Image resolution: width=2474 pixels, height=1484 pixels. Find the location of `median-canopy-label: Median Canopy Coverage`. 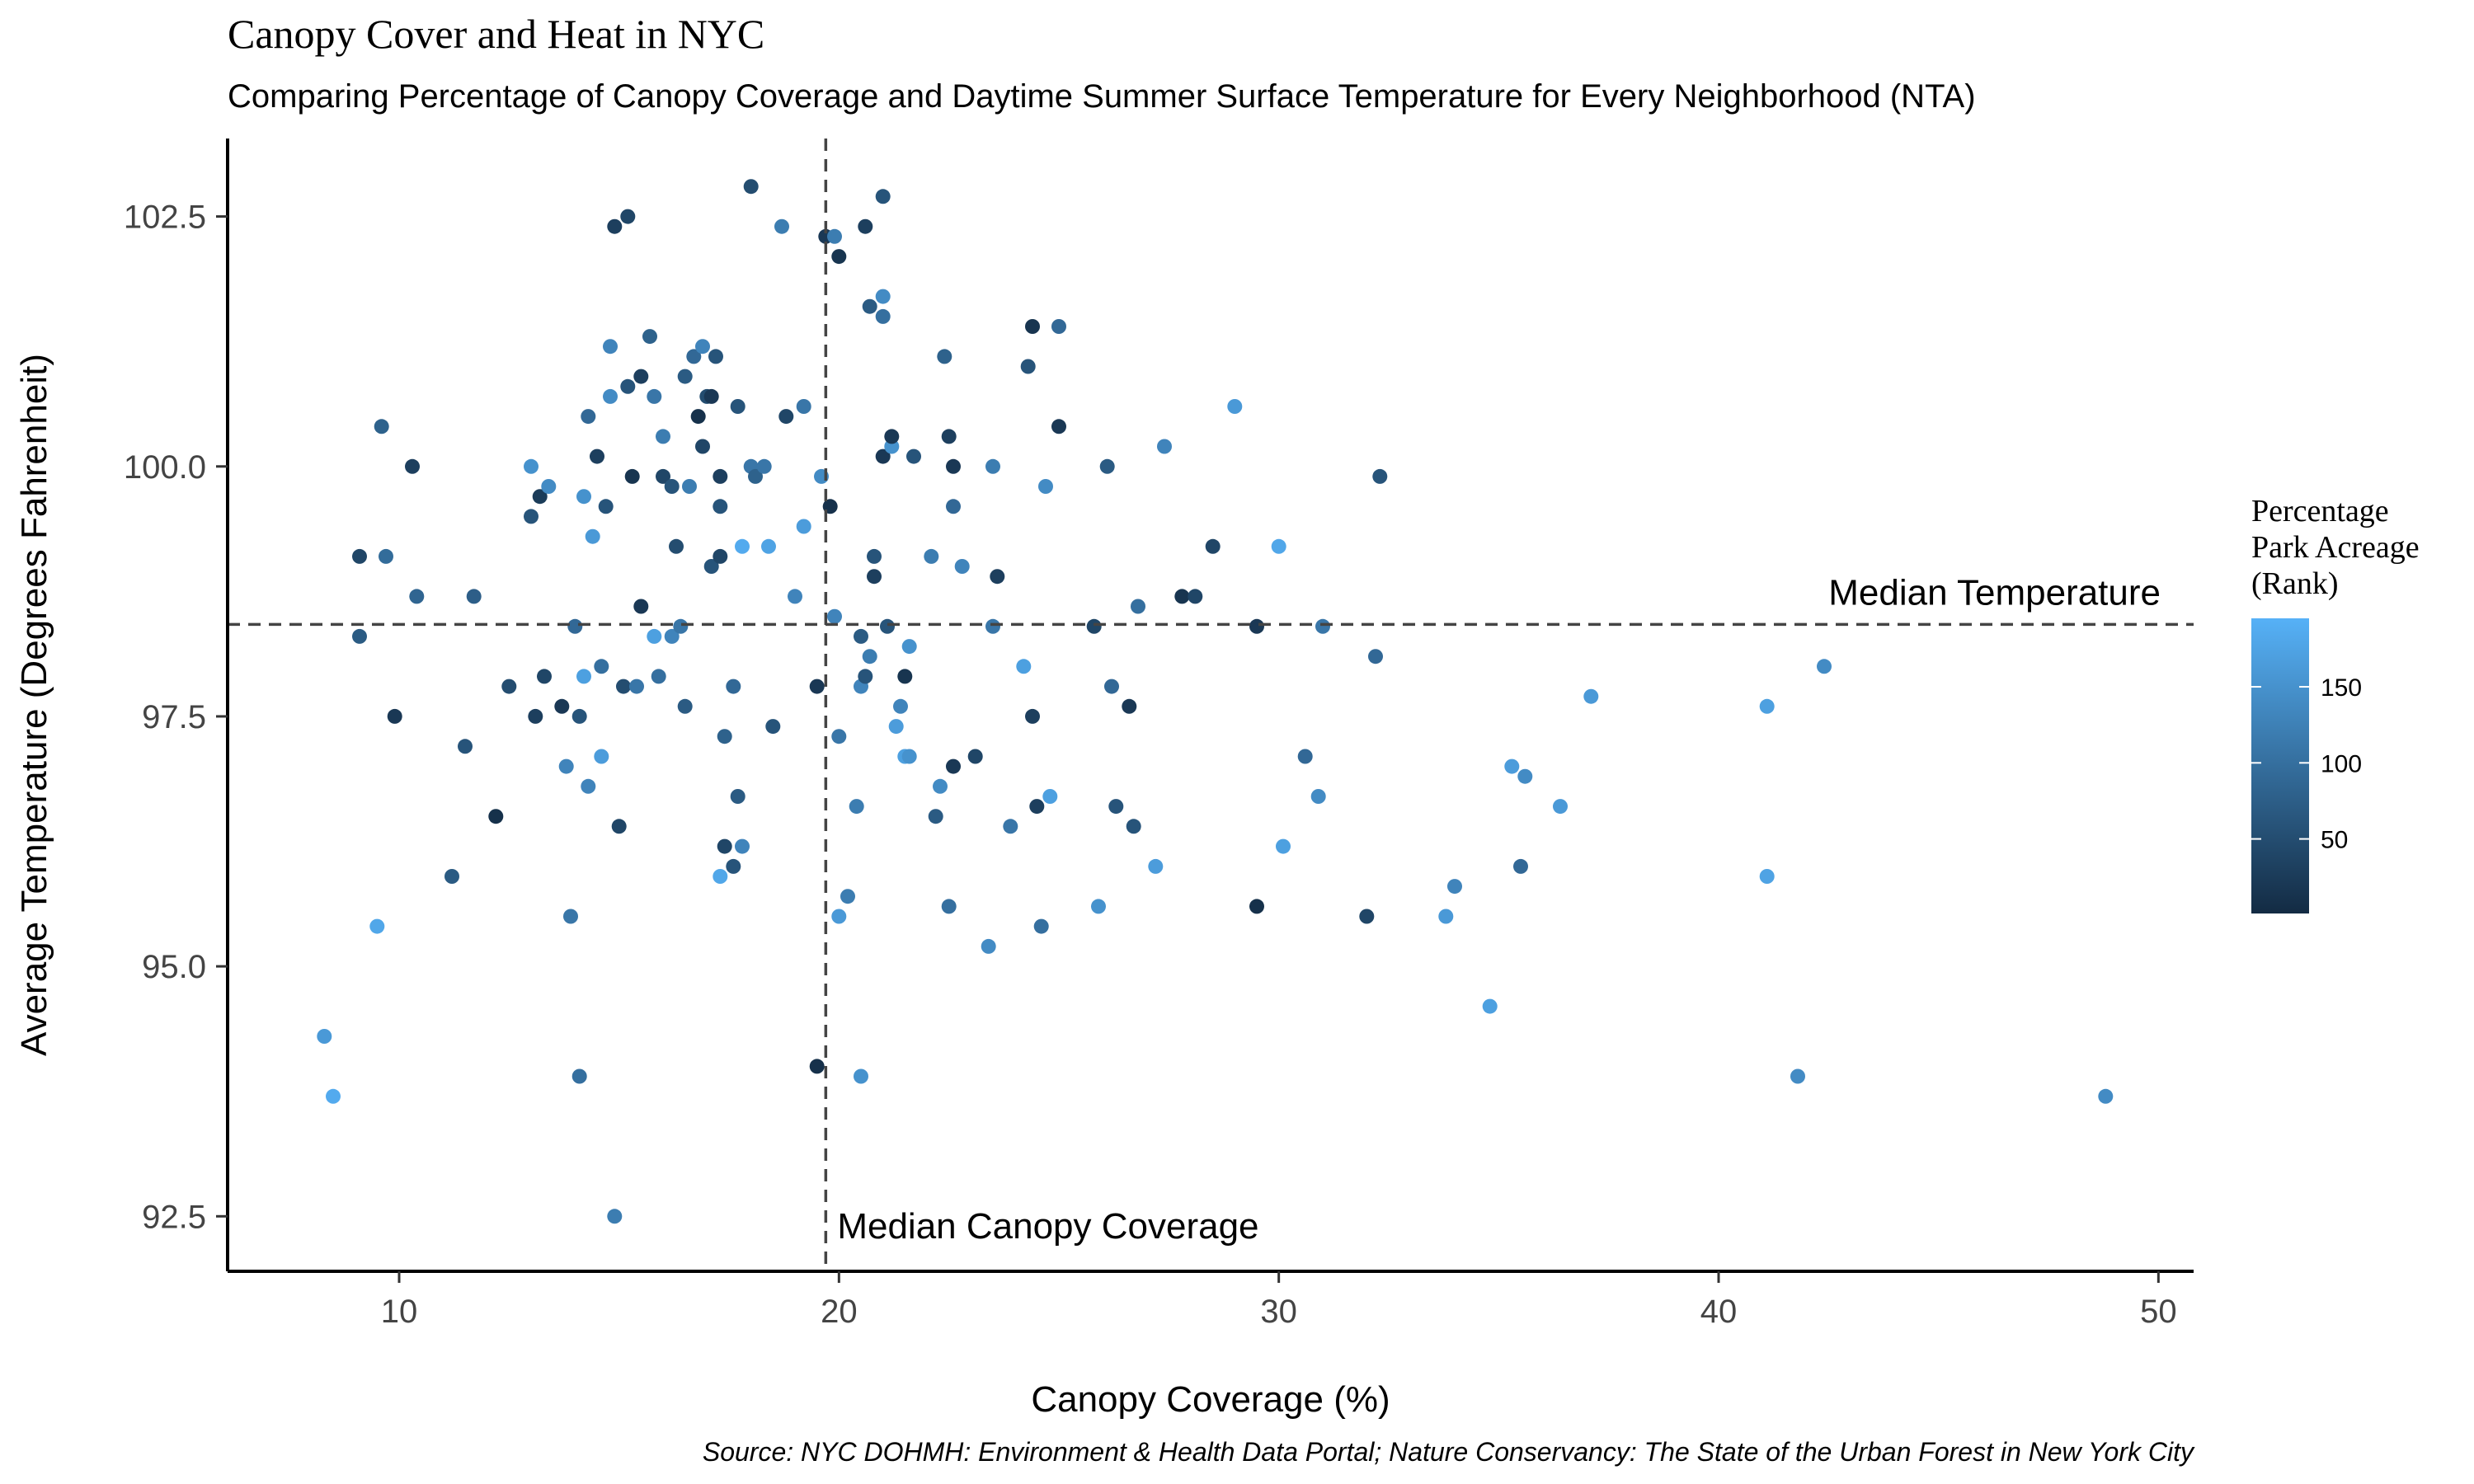

median-canopy-label: Median Canopy Coverage is located at coordinates (1047, 1226).